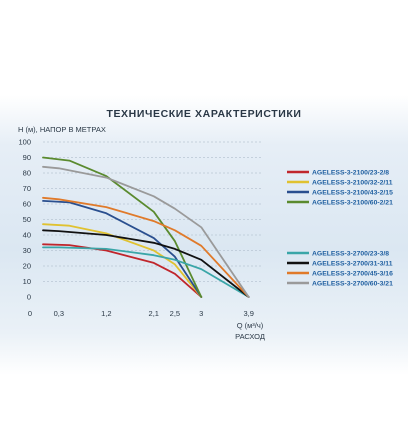 The width and height of the screenshot is (408, 446). Describe the element at coordinates (27, 157) in the screenshot. I see `y-tick-label: 90` at that location.